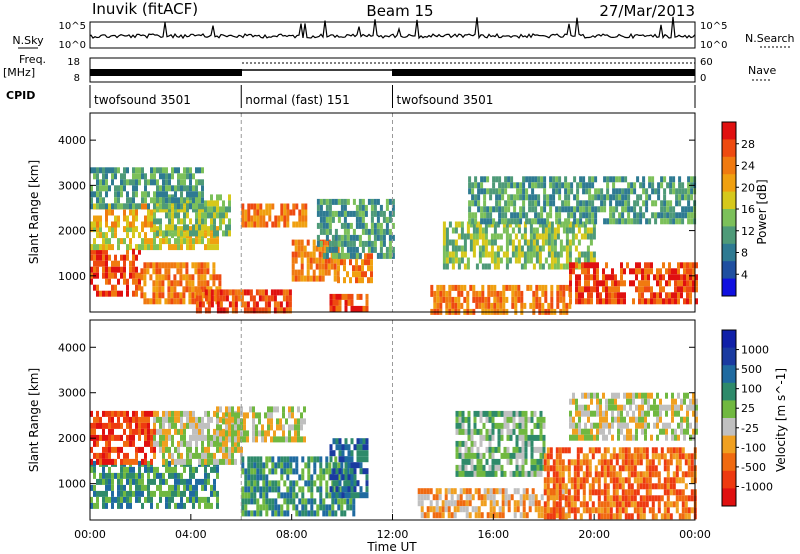  What do you see at coordinates (292, 534) in the screenshot?
I see `x-tick-label: 08:00` at bounding box center [292, 534].